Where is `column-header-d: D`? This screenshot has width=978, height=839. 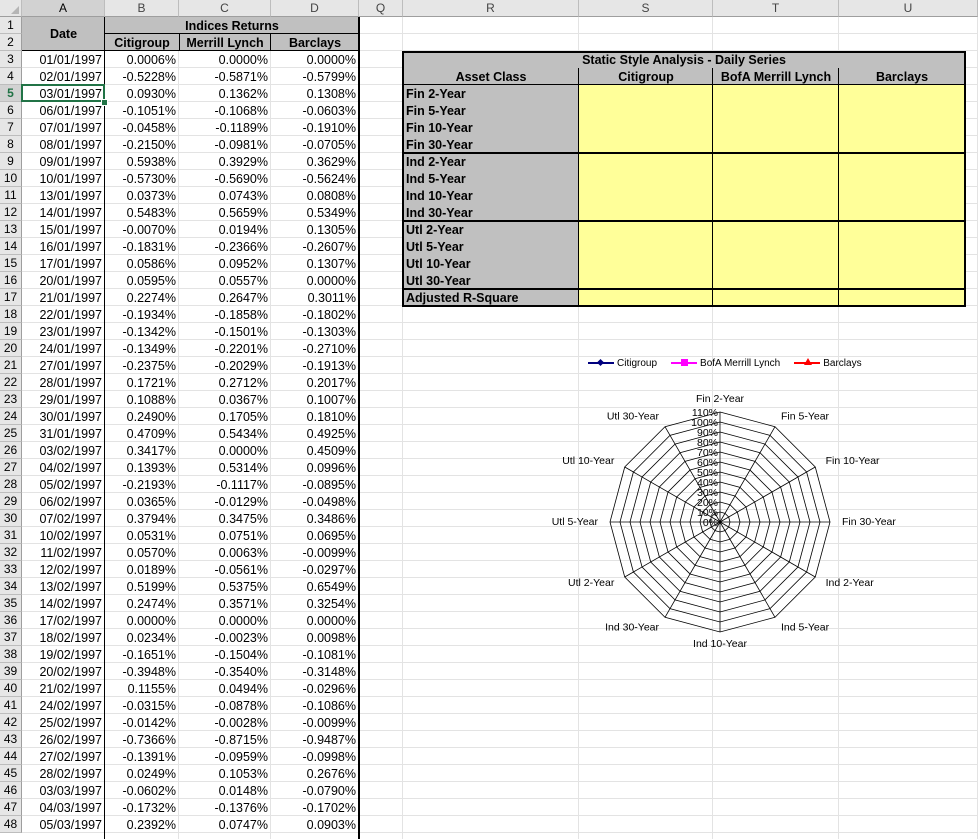
column-header-d: D is located at coordinates (315, 8).